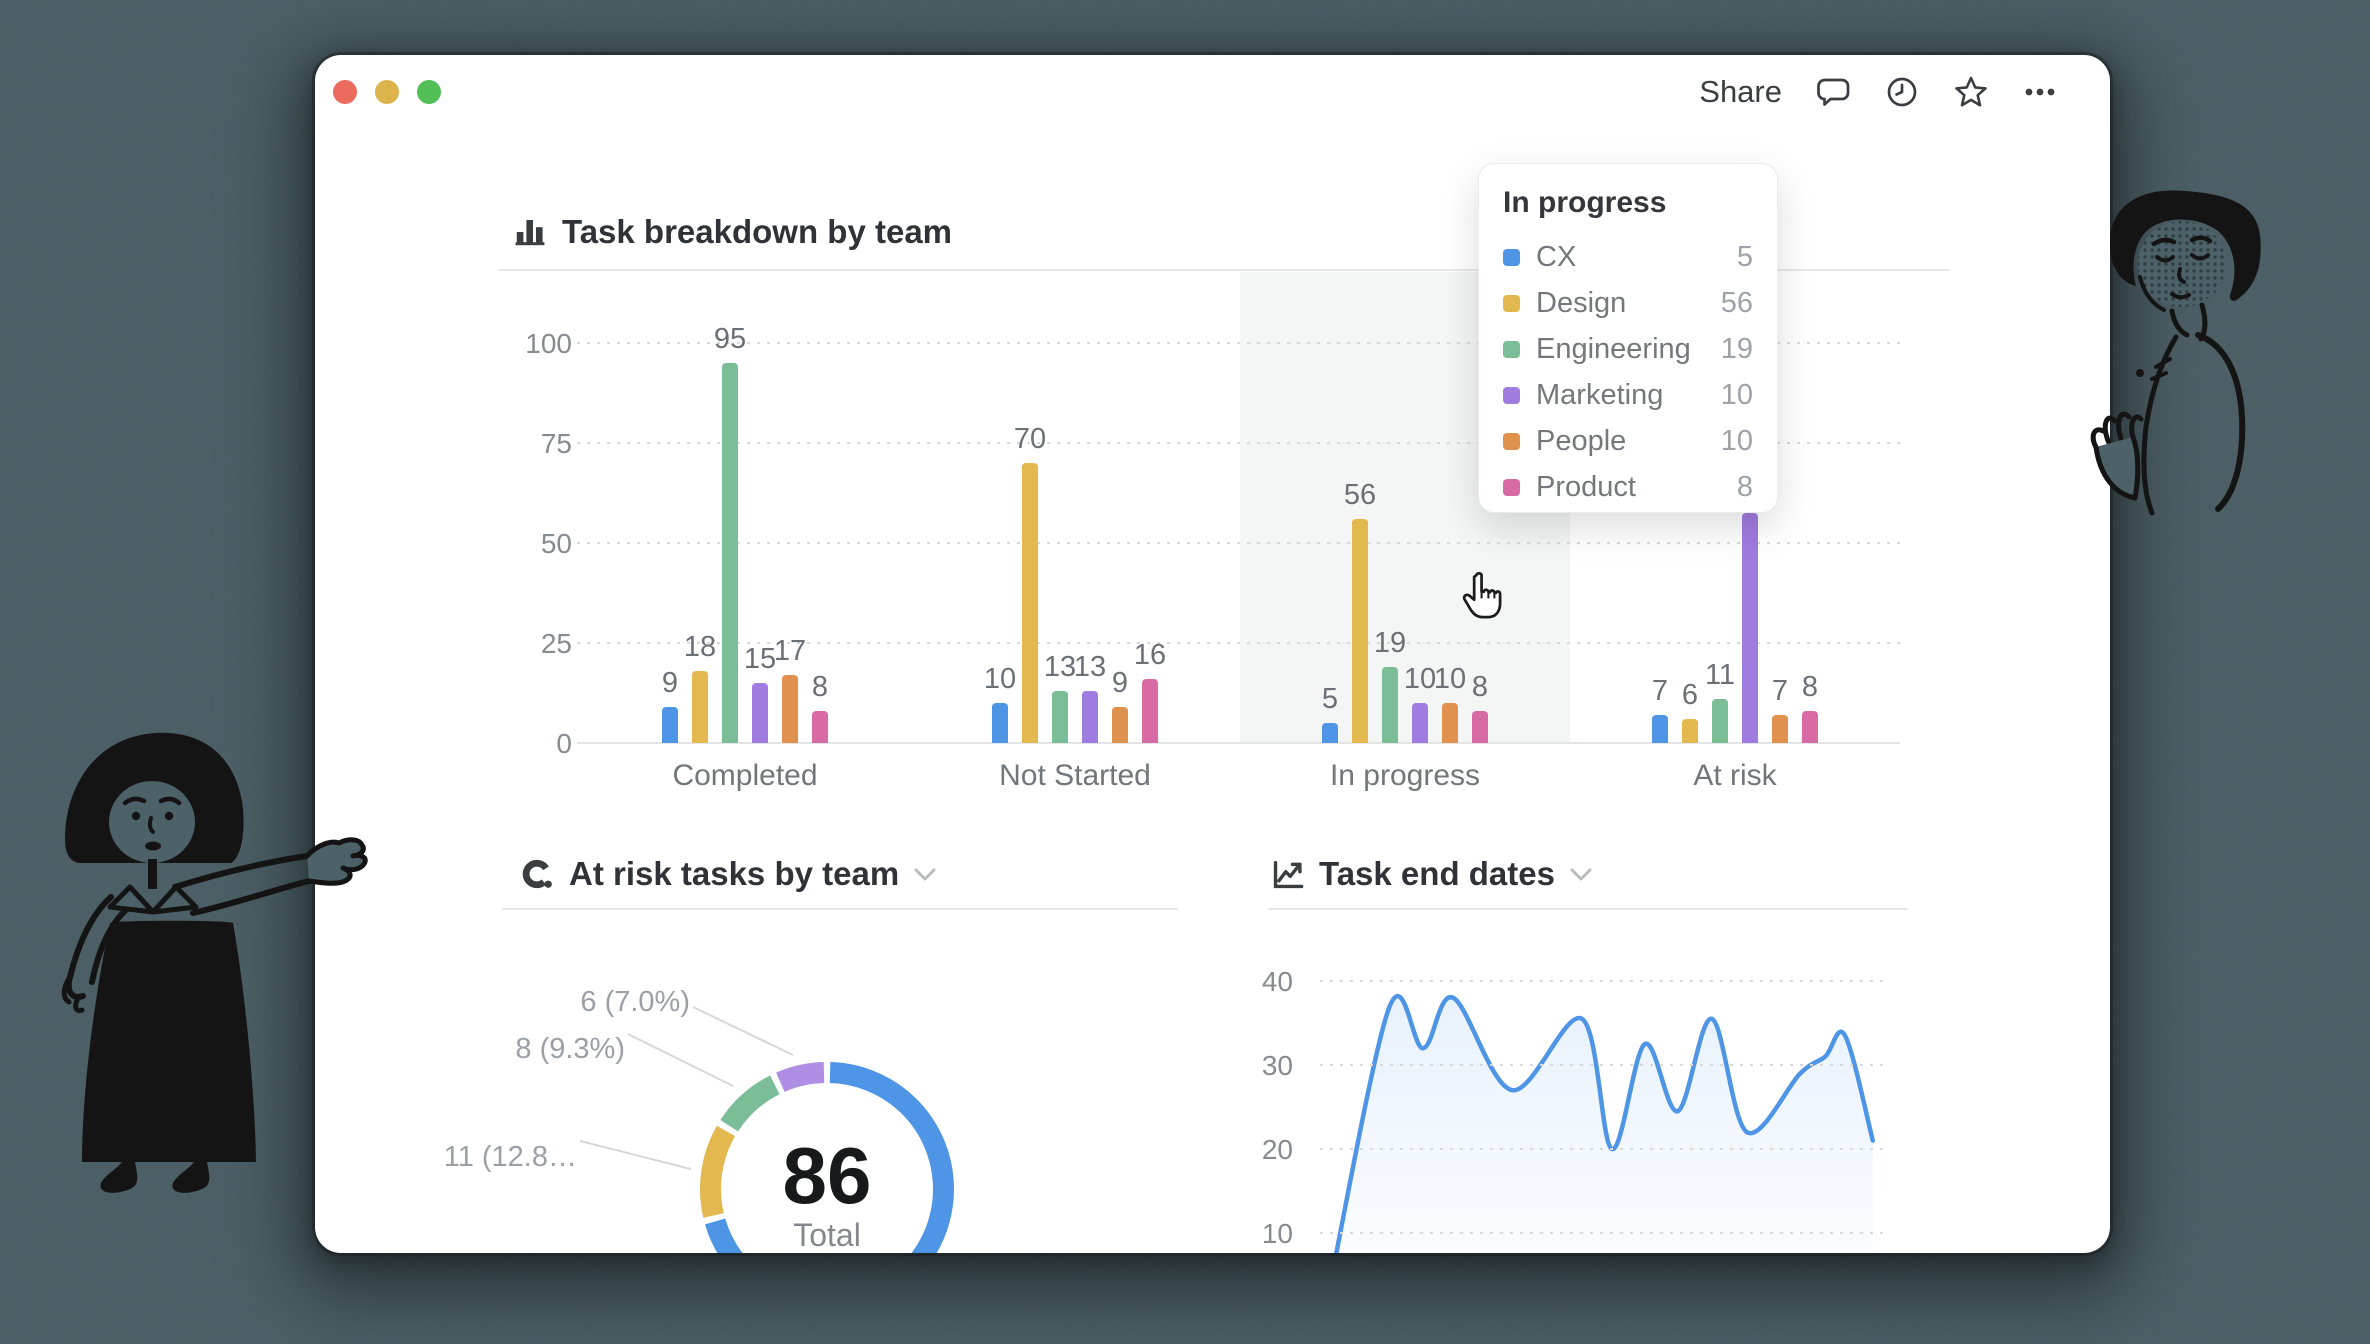 This screenshot has width=2370, height=1344. Describe the element at coordinates (1780, 729) in the screenshot. I see `bar-people-at-risk` at that location.